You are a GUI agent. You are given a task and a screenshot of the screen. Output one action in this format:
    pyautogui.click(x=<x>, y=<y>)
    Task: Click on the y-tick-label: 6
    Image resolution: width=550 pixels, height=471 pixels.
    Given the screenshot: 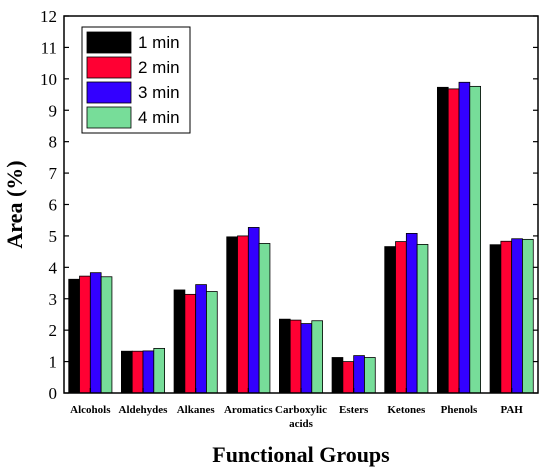 What is the action you would take?
    pyautogui.click(x=53, y=205)
    